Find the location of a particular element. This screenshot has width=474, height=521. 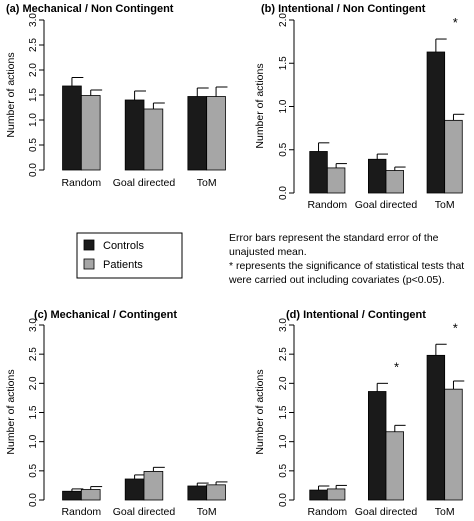

panel-d-y-tick-label: 0.0 is located at coordinates (283, 500).